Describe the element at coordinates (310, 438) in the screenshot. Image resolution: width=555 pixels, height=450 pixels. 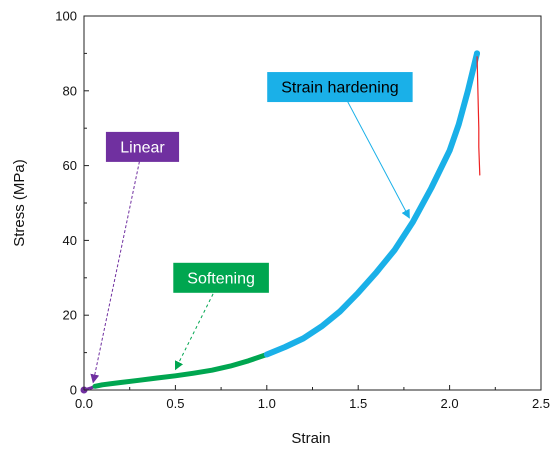
I see `x-axis-title: Strain` at that location.